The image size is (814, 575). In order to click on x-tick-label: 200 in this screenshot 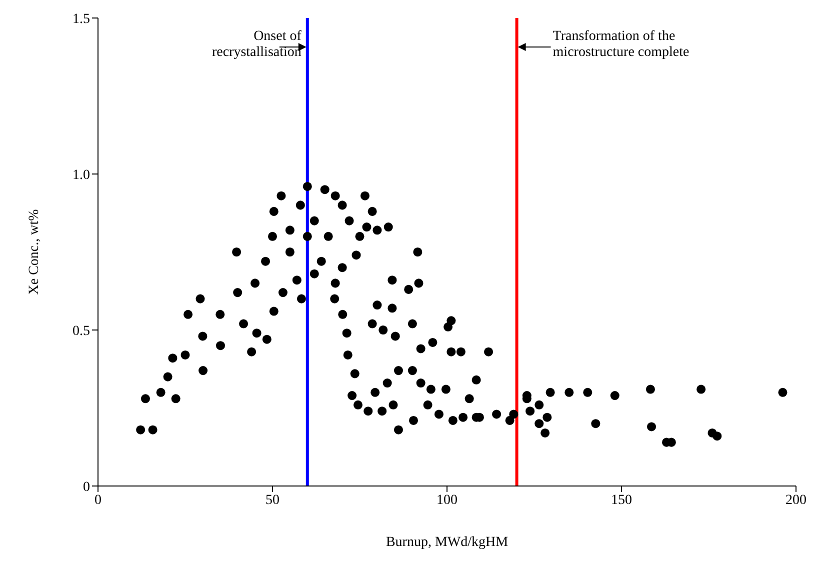, I will do `click(796, 500)`.